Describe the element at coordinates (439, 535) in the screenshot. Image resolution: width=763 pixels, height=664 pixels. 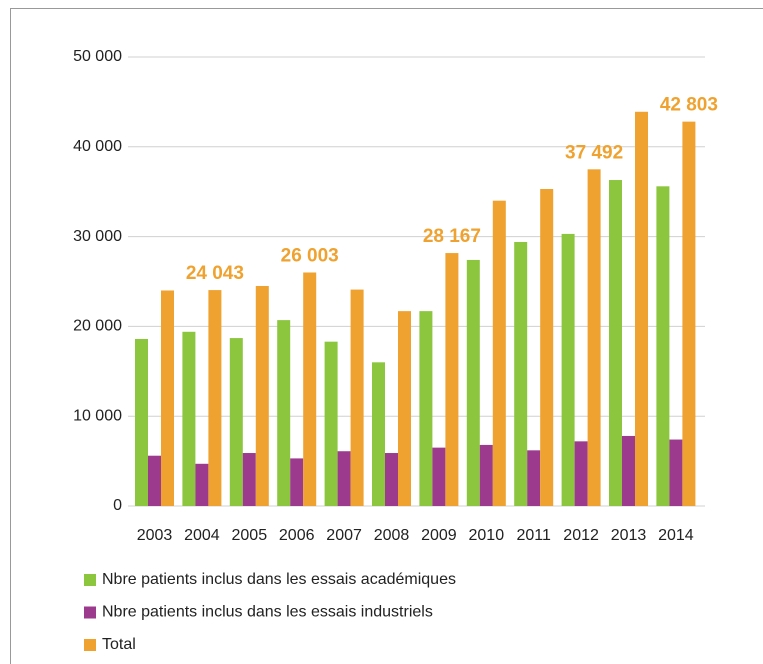
I see `x-tick-label: 2009` at that location.